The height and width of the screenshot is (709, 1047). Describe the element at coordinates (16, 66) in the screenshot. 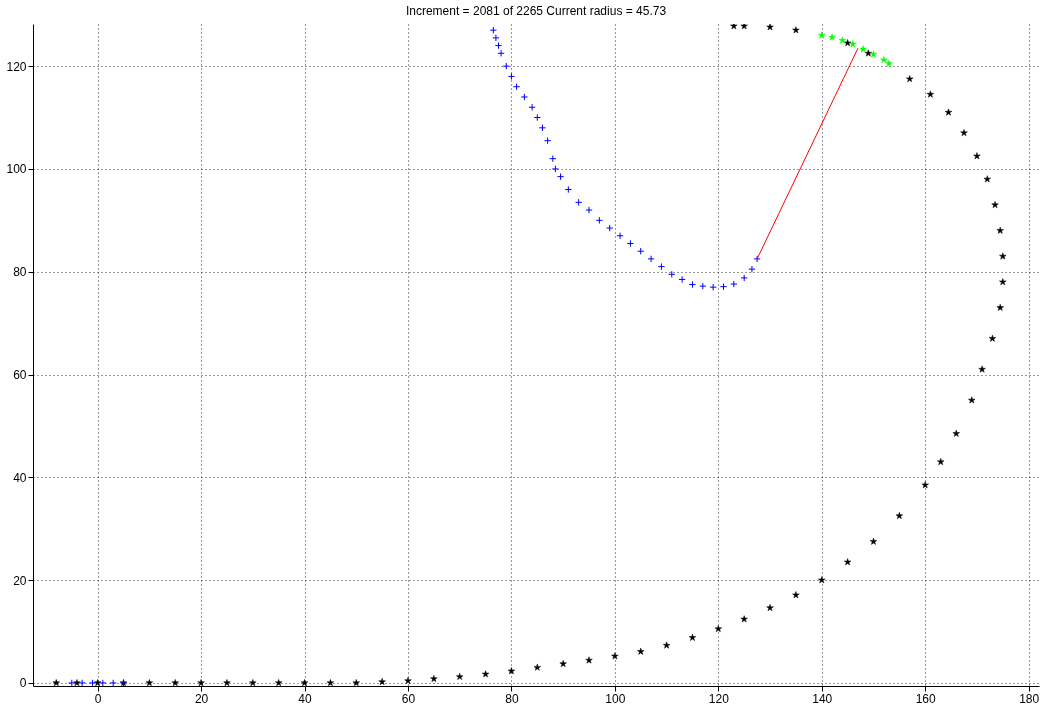

I see `y-tick-label: 120` at that location.